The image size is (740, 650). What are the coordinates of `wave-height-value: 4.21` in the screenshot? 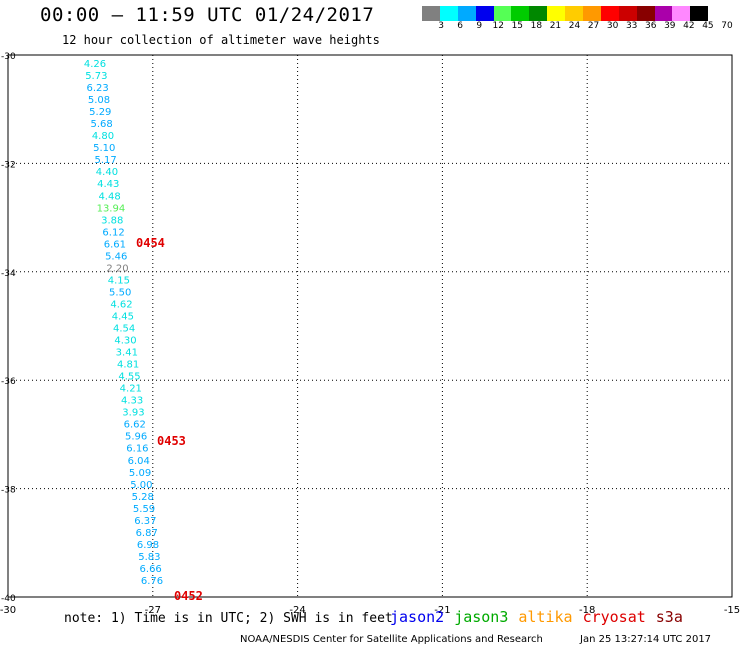 It's located at (131, 389).